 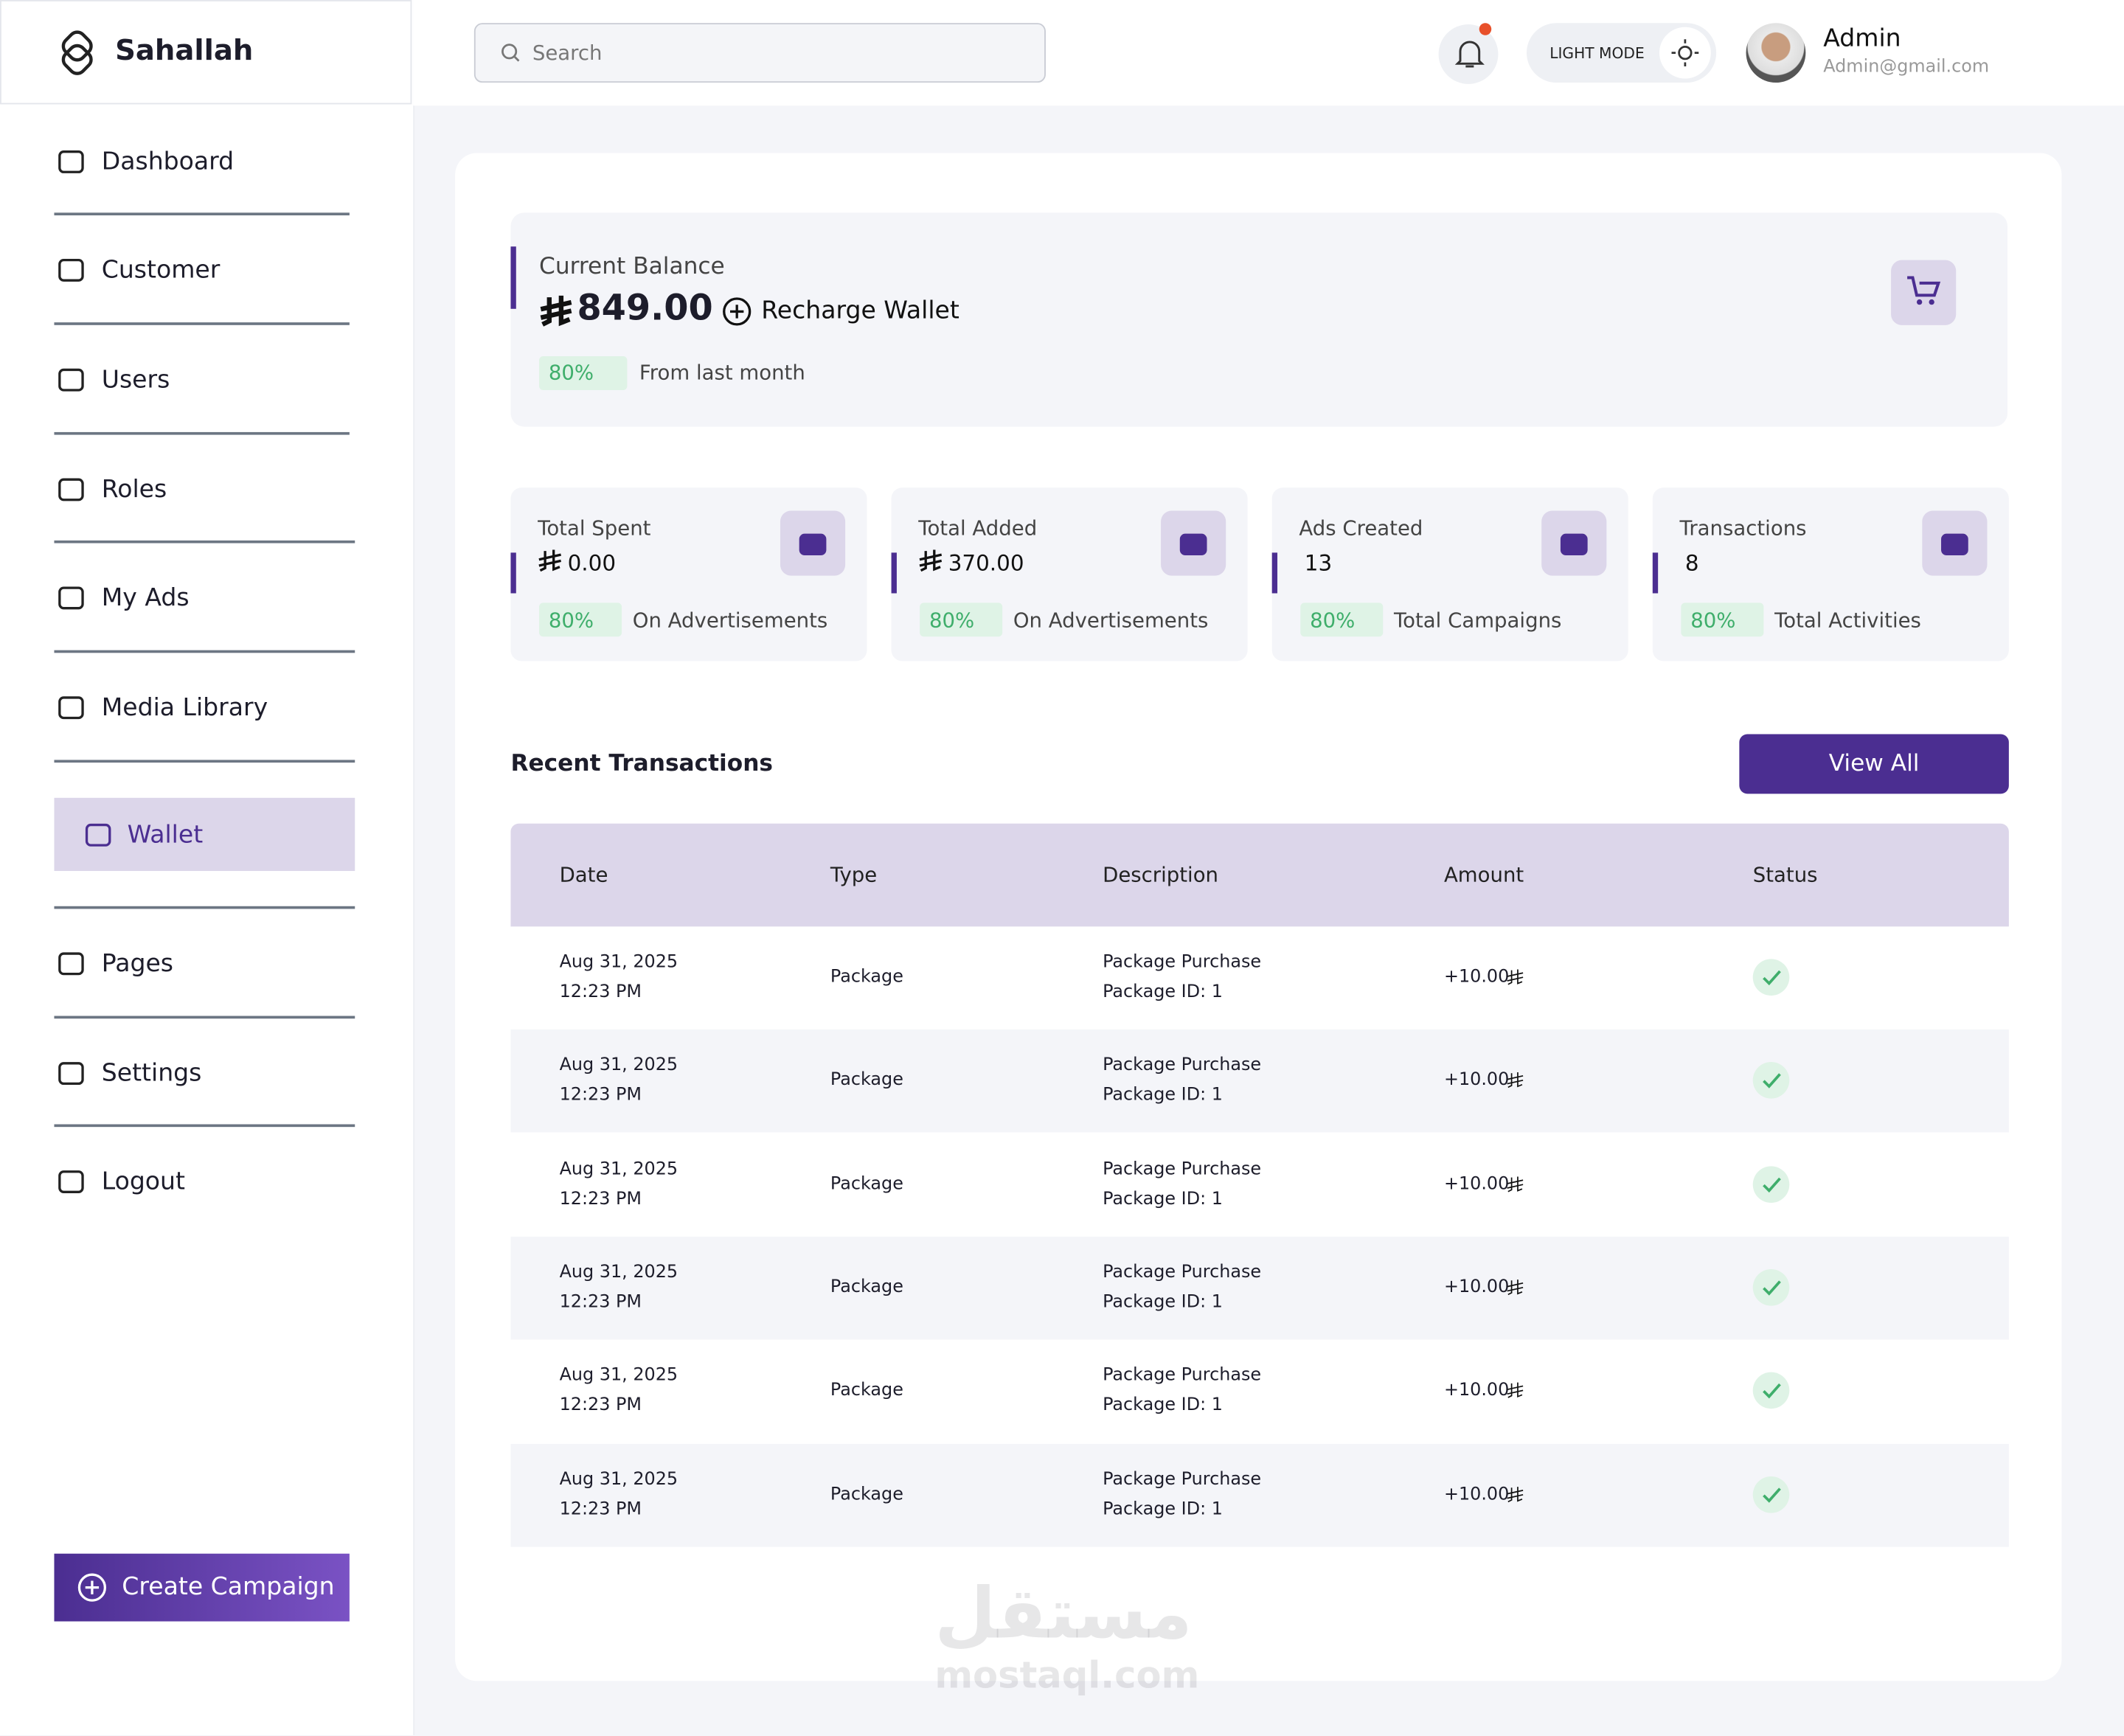 I want to click on stat-note: Total Campaigns, so click(x=1477, y=621).